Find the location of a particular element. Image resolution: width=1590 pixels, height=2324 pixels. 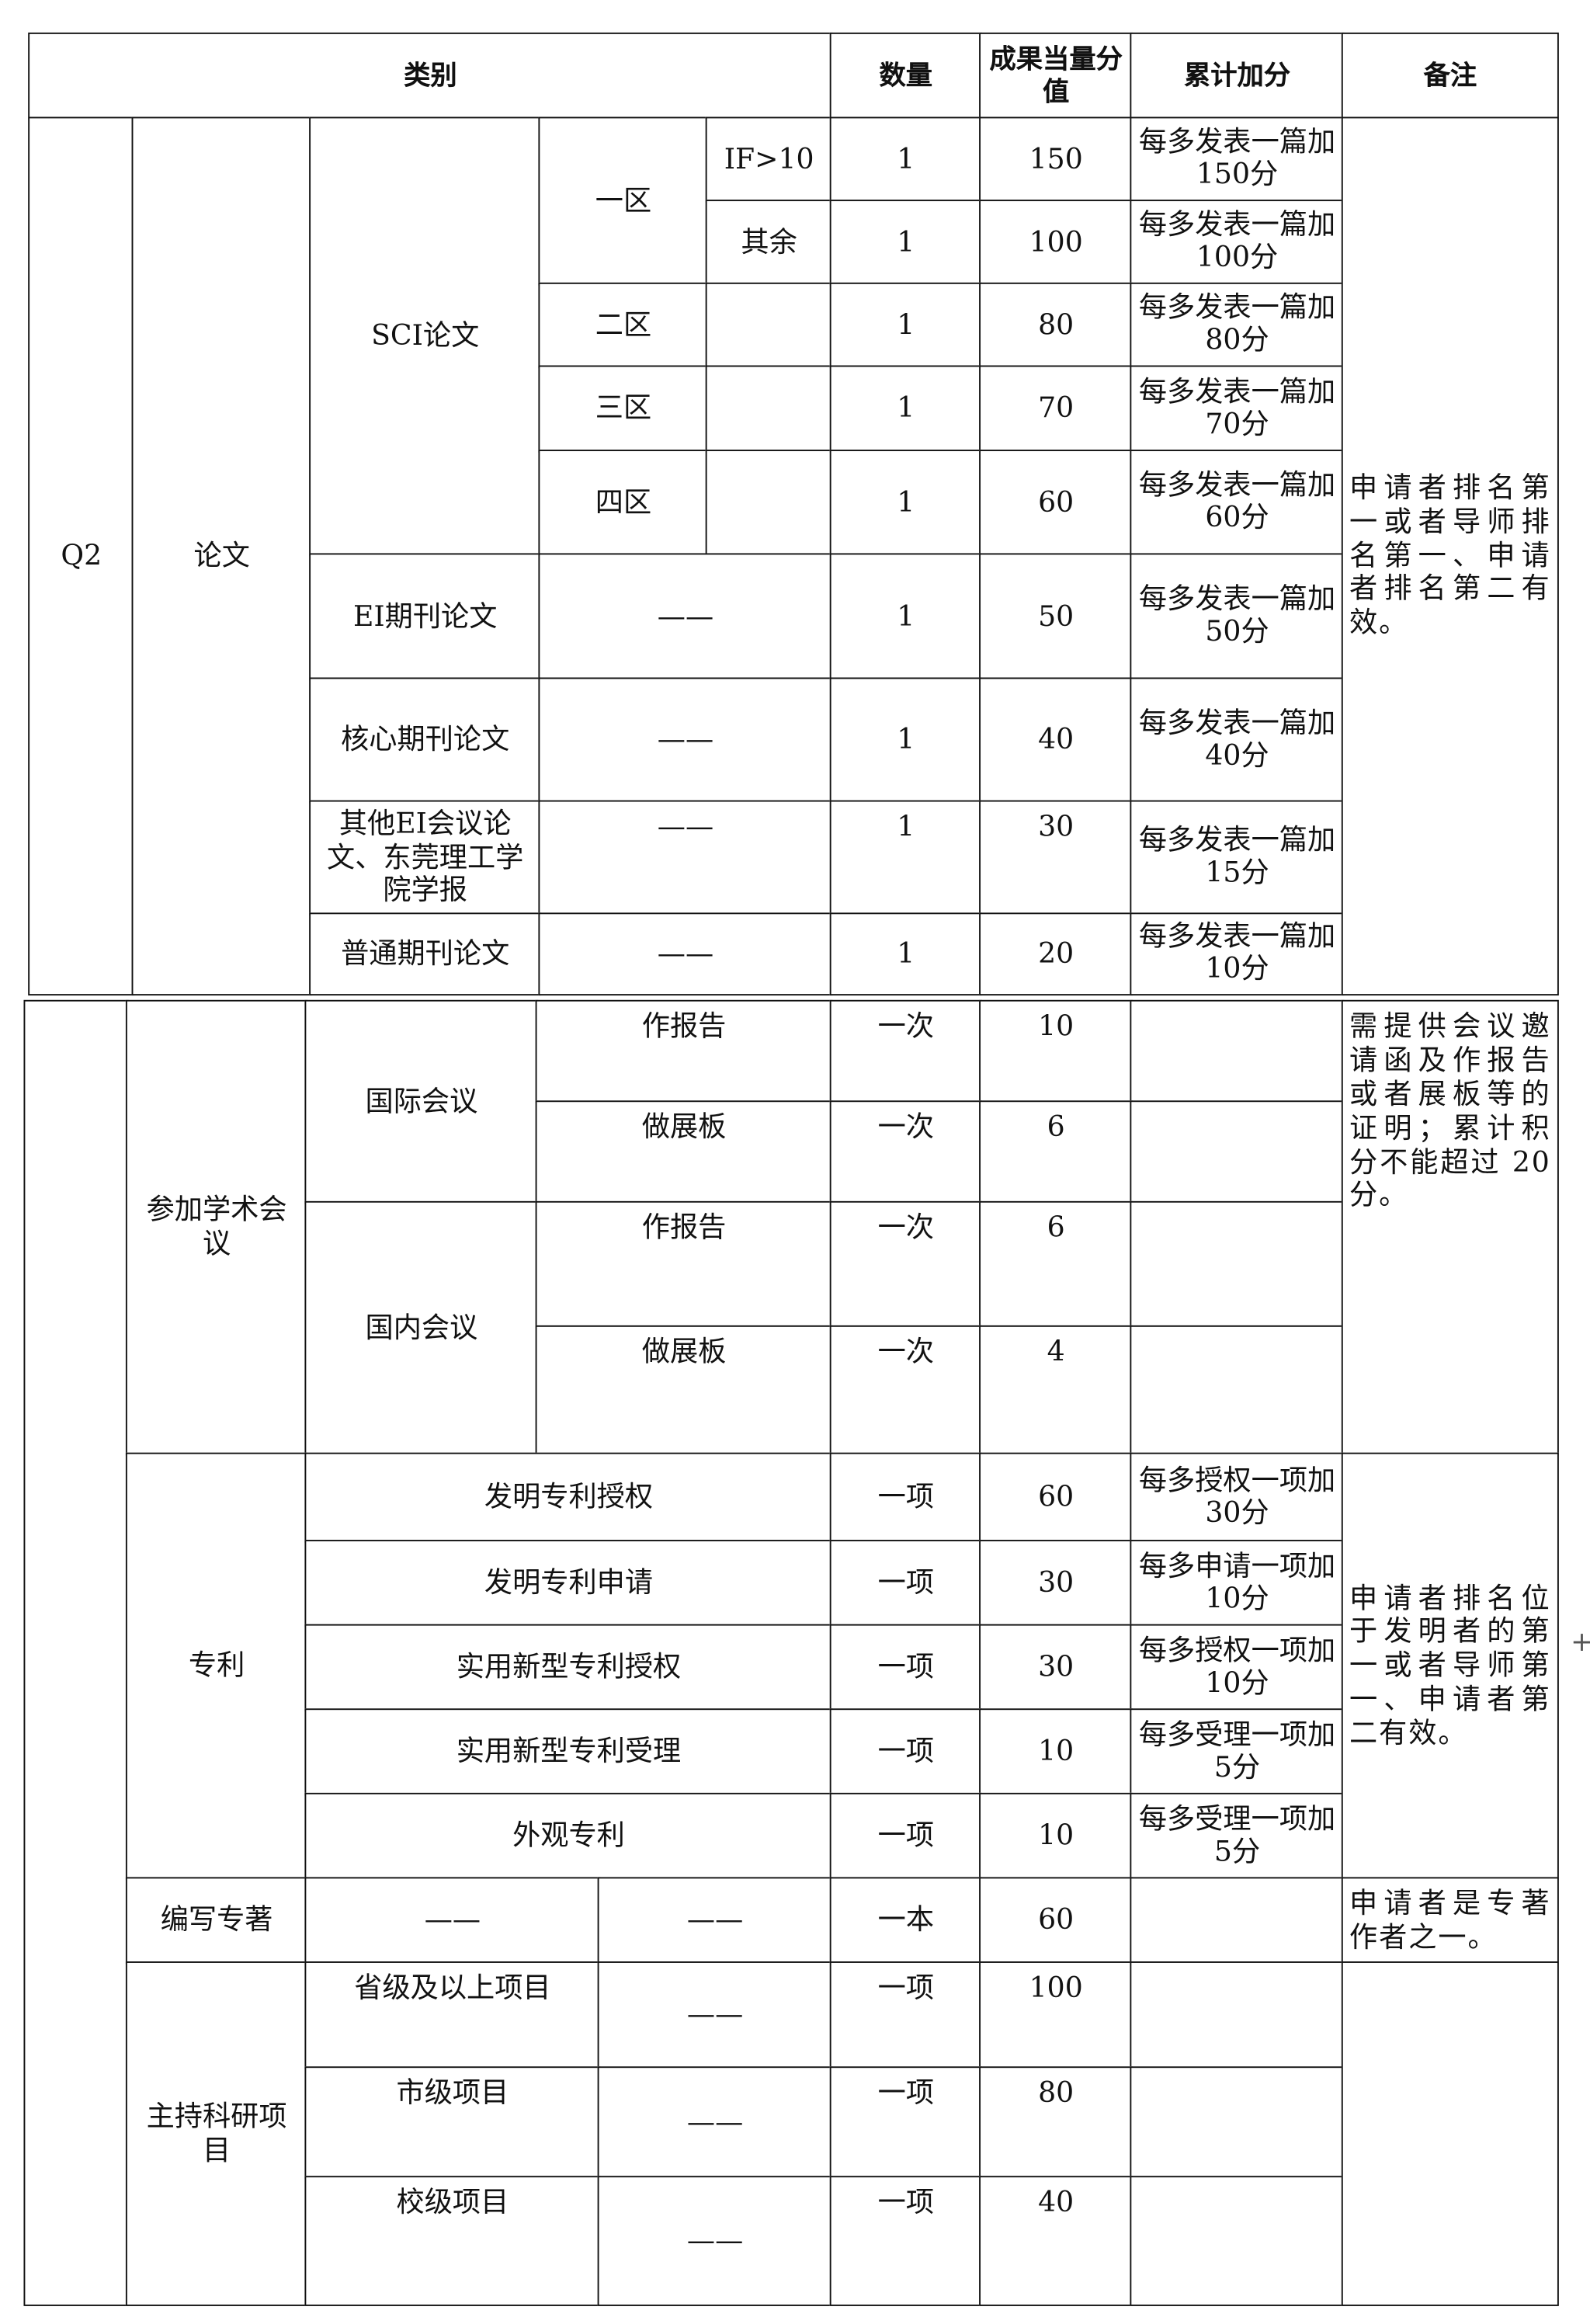

paper-type: 其他EI会议论文、东莞理工学院学报 is located at coordinates (425, 858).